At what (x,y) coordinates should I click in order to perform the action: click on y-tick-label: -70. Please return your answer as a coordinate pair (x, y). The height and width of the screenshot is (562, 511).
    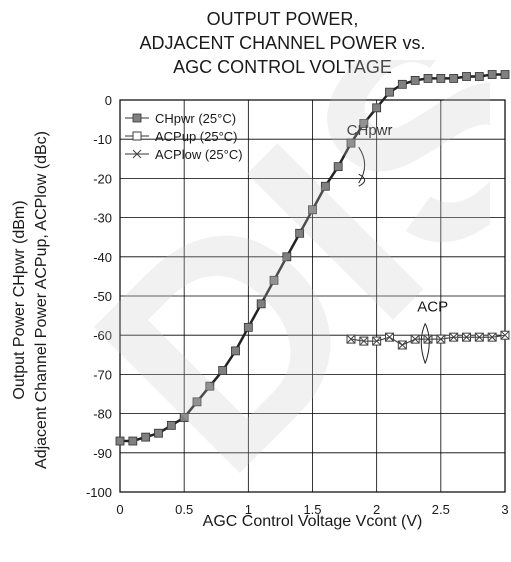
    Looking at the image, I should click on (102, 374).